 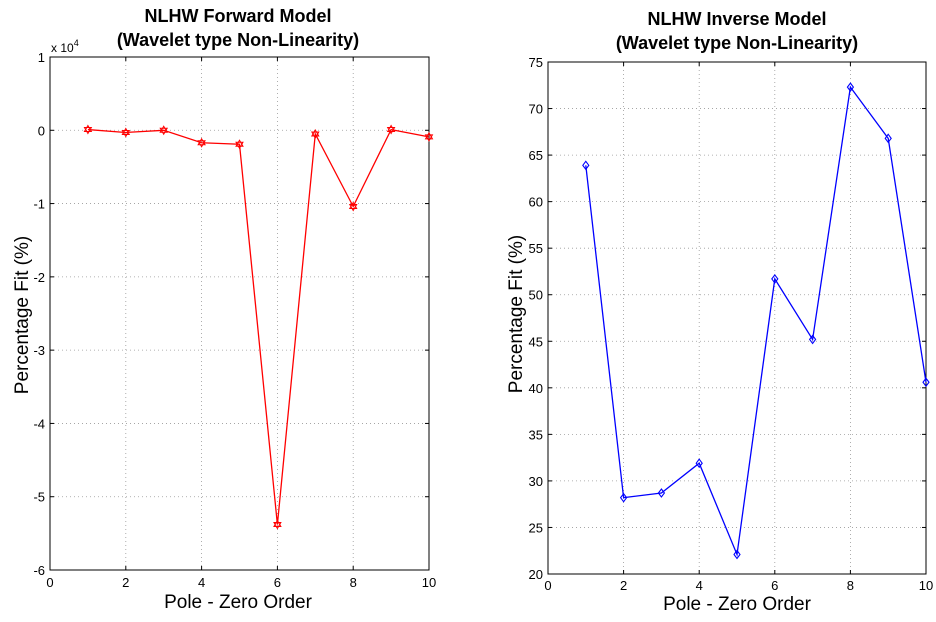 I want to click on y-tick-label: -2, so click(x=39, y=277).